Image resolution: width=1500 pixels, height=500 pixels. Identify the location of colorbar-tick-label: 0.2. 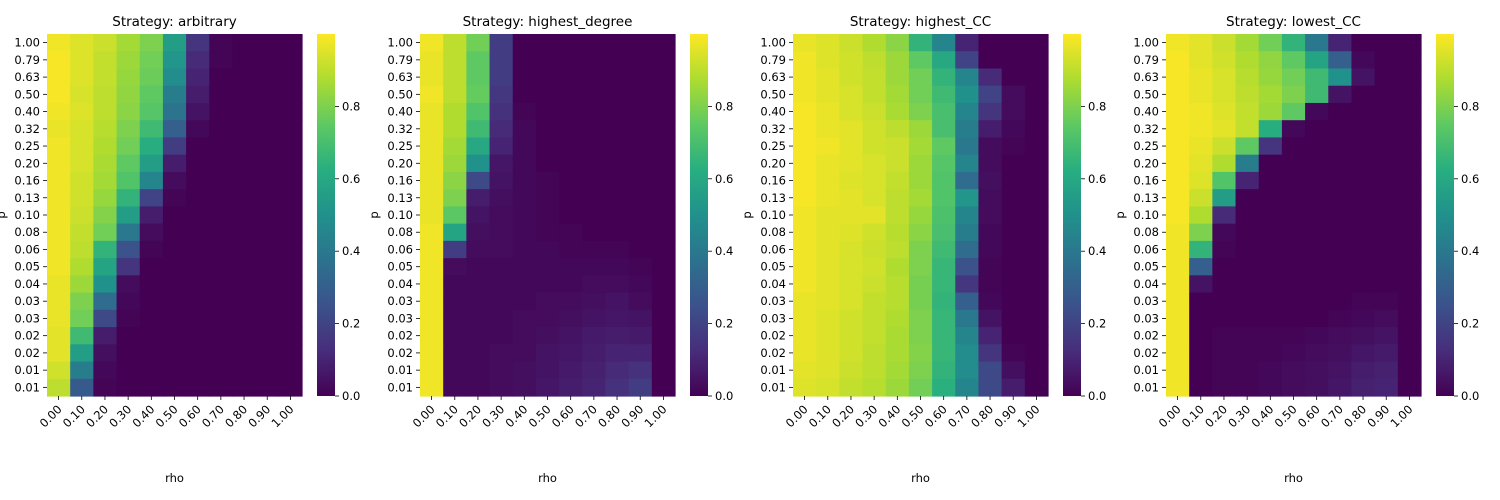
(724, 324).